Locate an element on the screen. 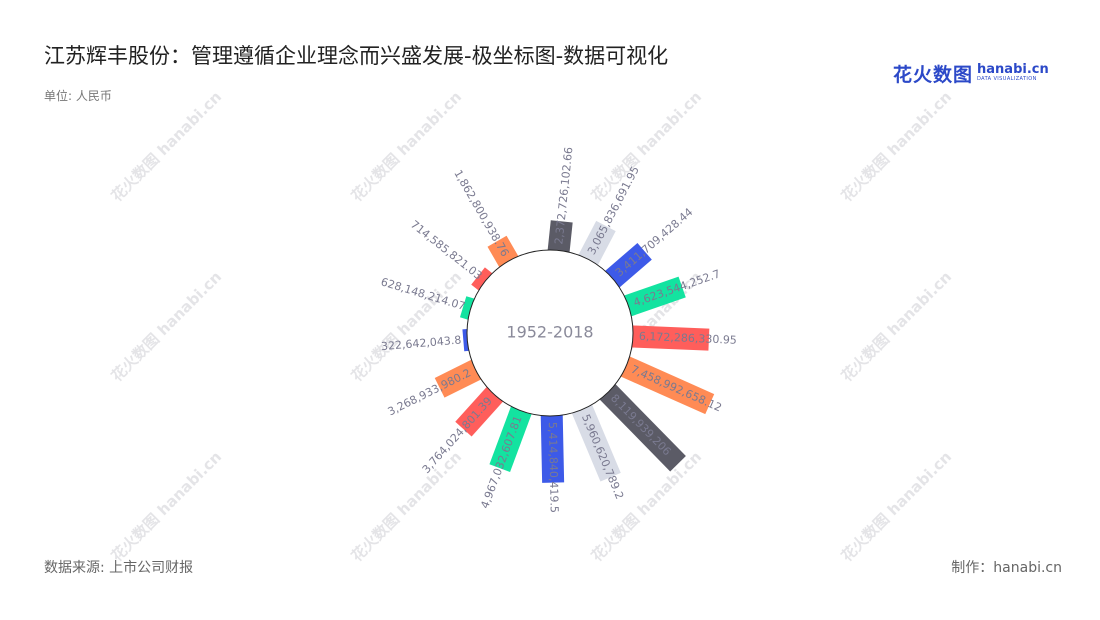 Image resolution: width=1100 pixels, height=620 pixels. logo-en-subtext: DATA VISUALIZATION is located at coordinates (1007, 79).